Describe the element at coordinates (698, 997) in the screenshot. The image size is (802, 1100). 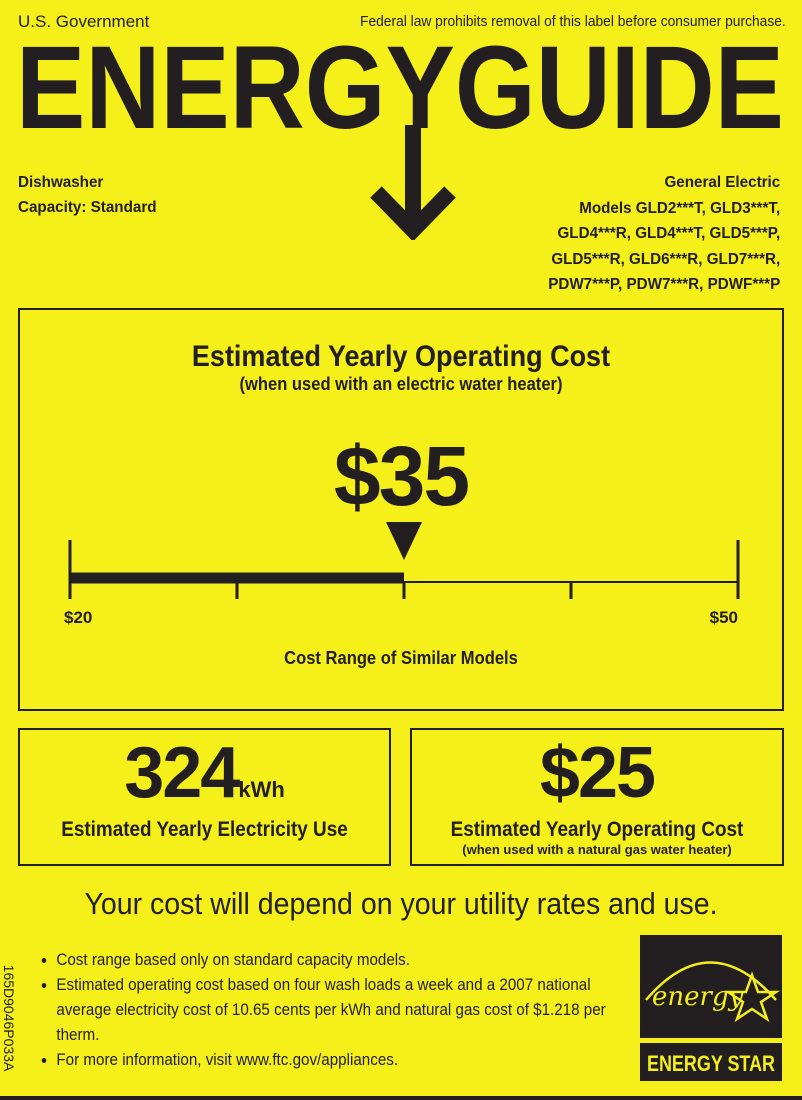
I see `energy-star-script: energy` at that location.